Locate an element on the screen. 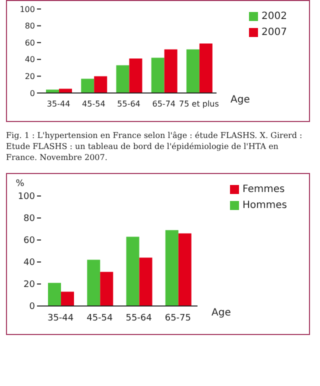  legend-label: Hommes is located at coordinates (264, 205).